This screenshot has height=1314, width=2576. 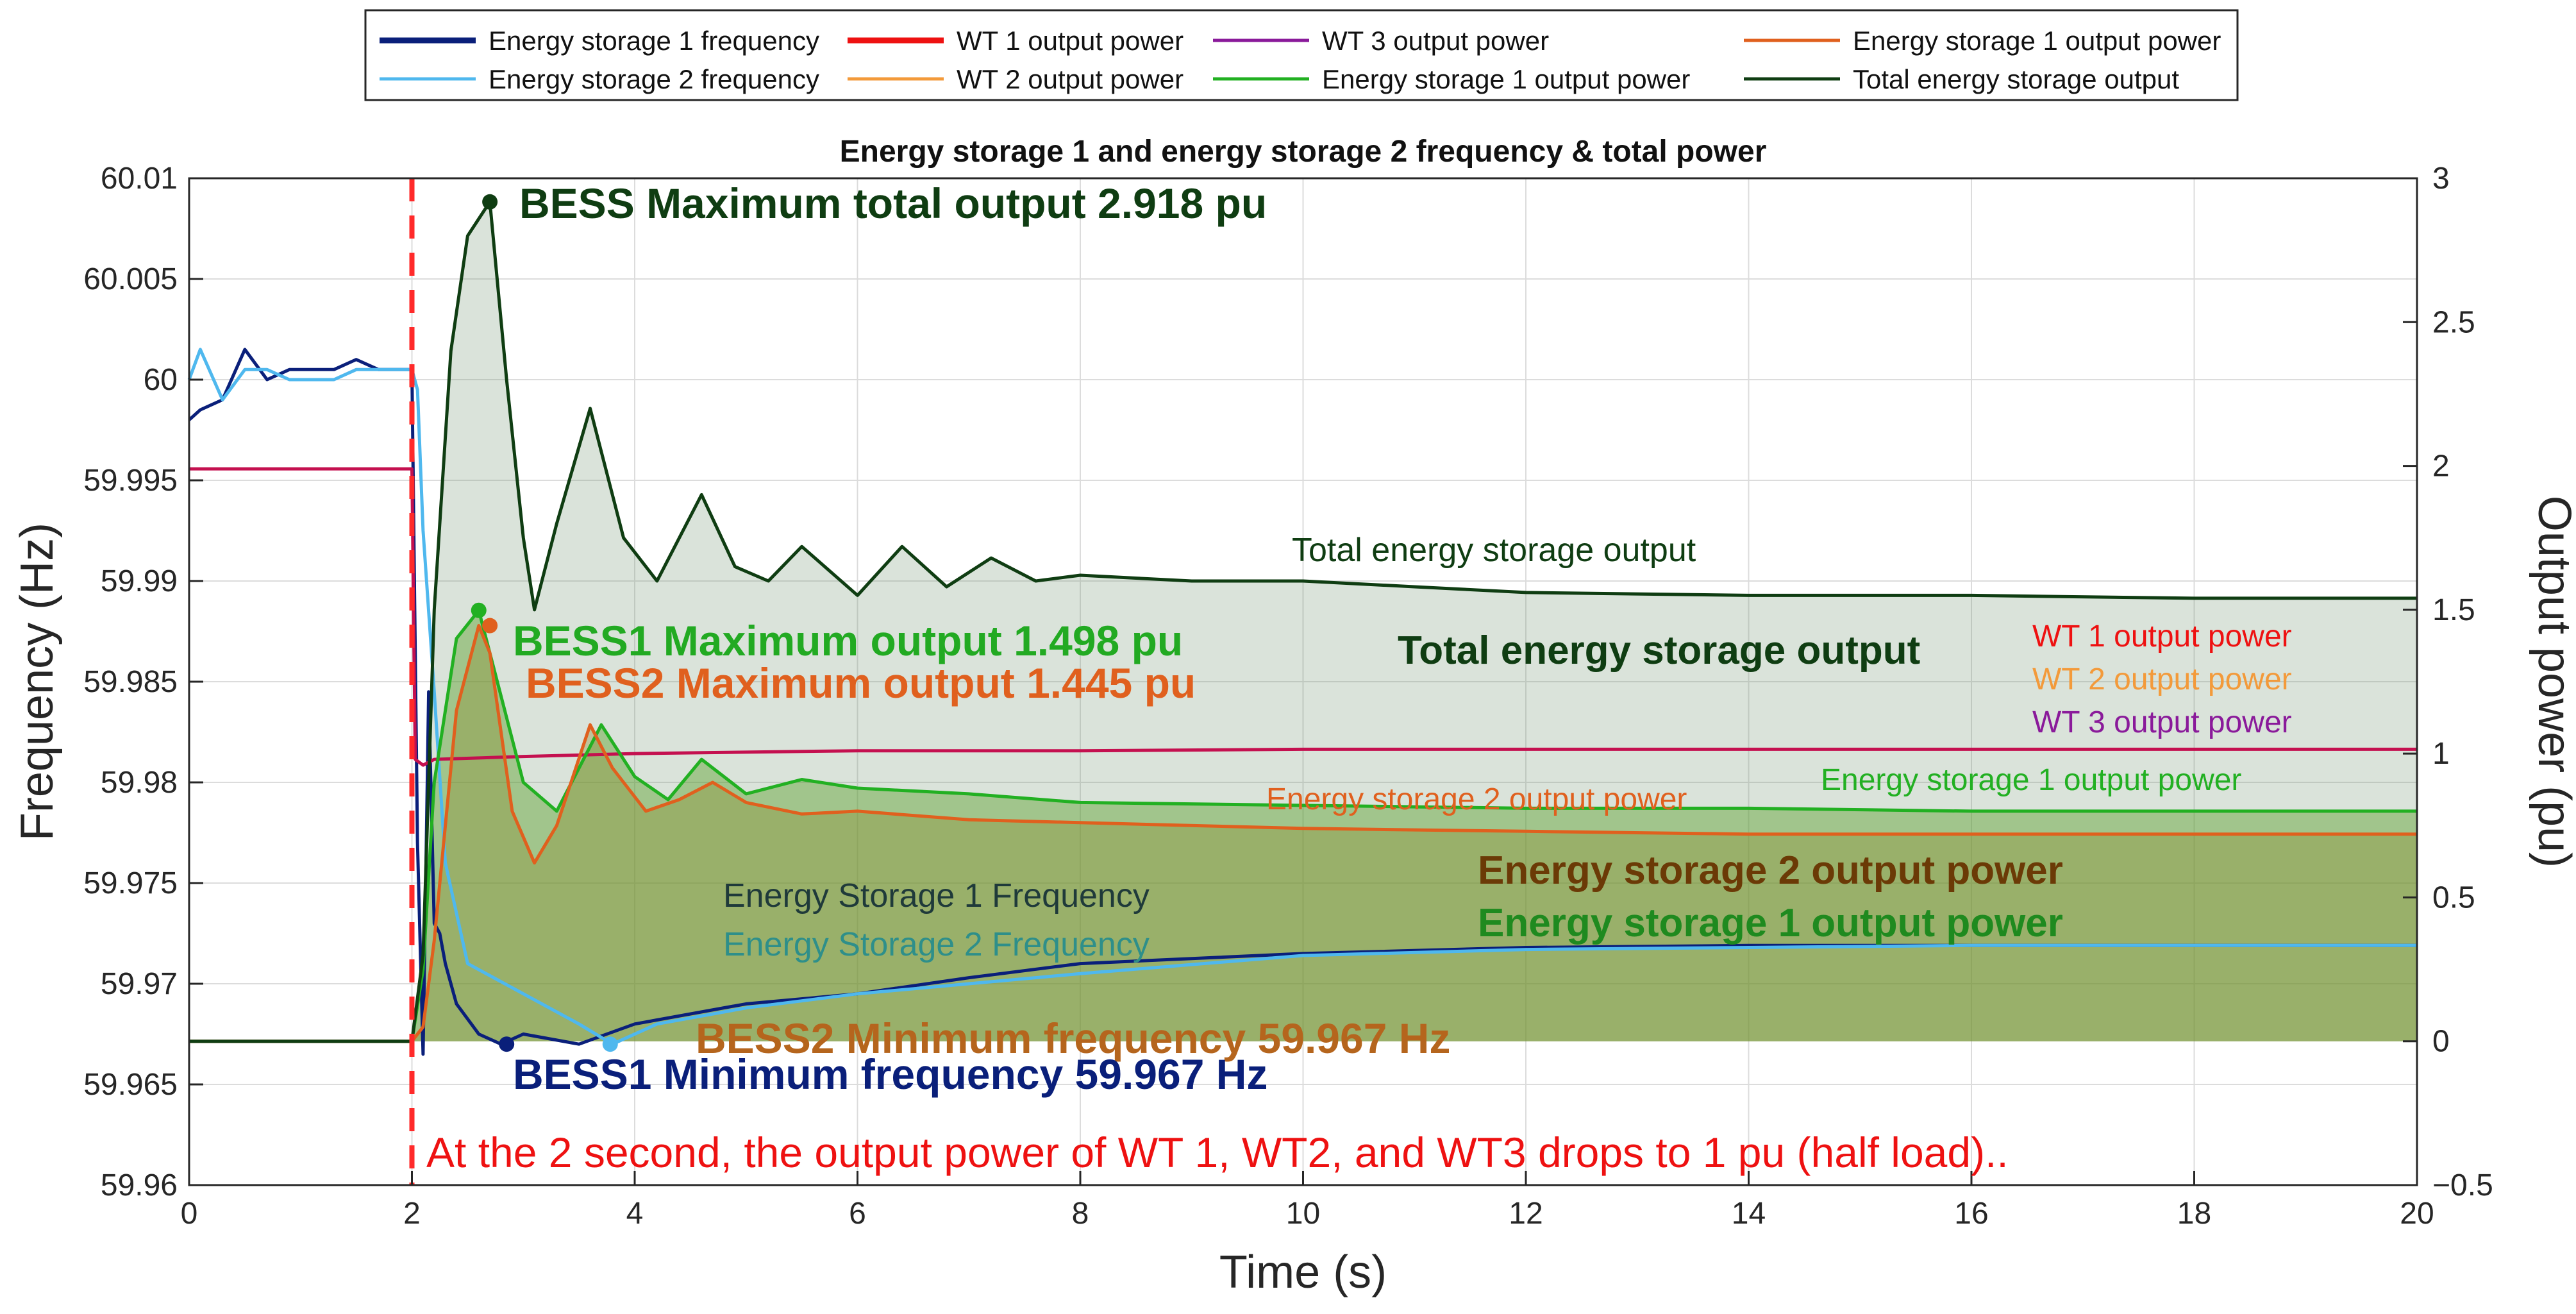 What do you see at coordinates (857, 1214) in the screenshot?
I see `x-tick-label: 6` at bounding box center [857, 1214].